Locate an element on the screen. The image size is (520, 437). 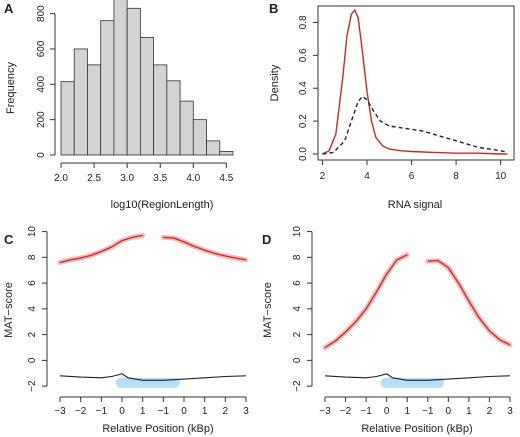
x-tick-label-c: −3 is located at coordinates (60, 411).